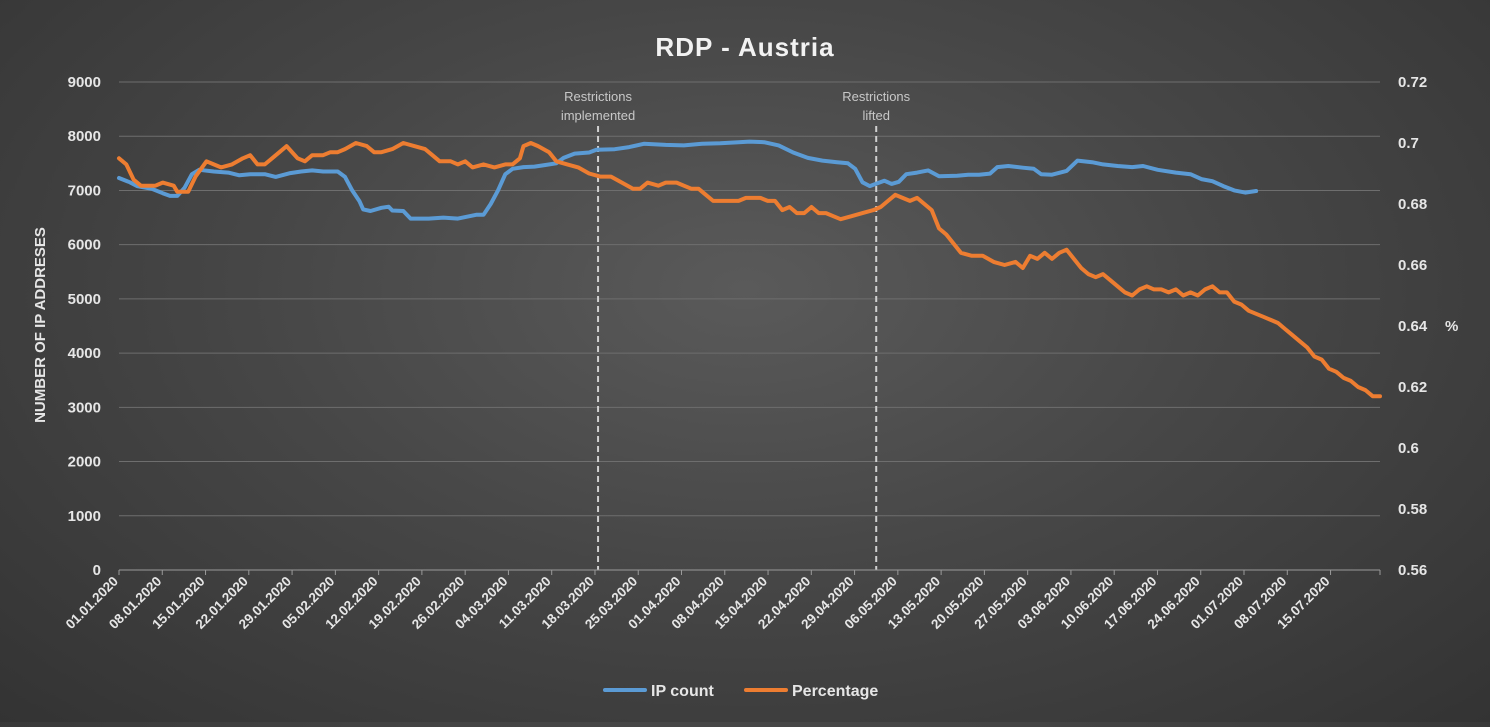 Image resolution: width=1490 pixels, height=727 pixels. I want to click on y2-tick-label: 0.66, so click(1412, 265).